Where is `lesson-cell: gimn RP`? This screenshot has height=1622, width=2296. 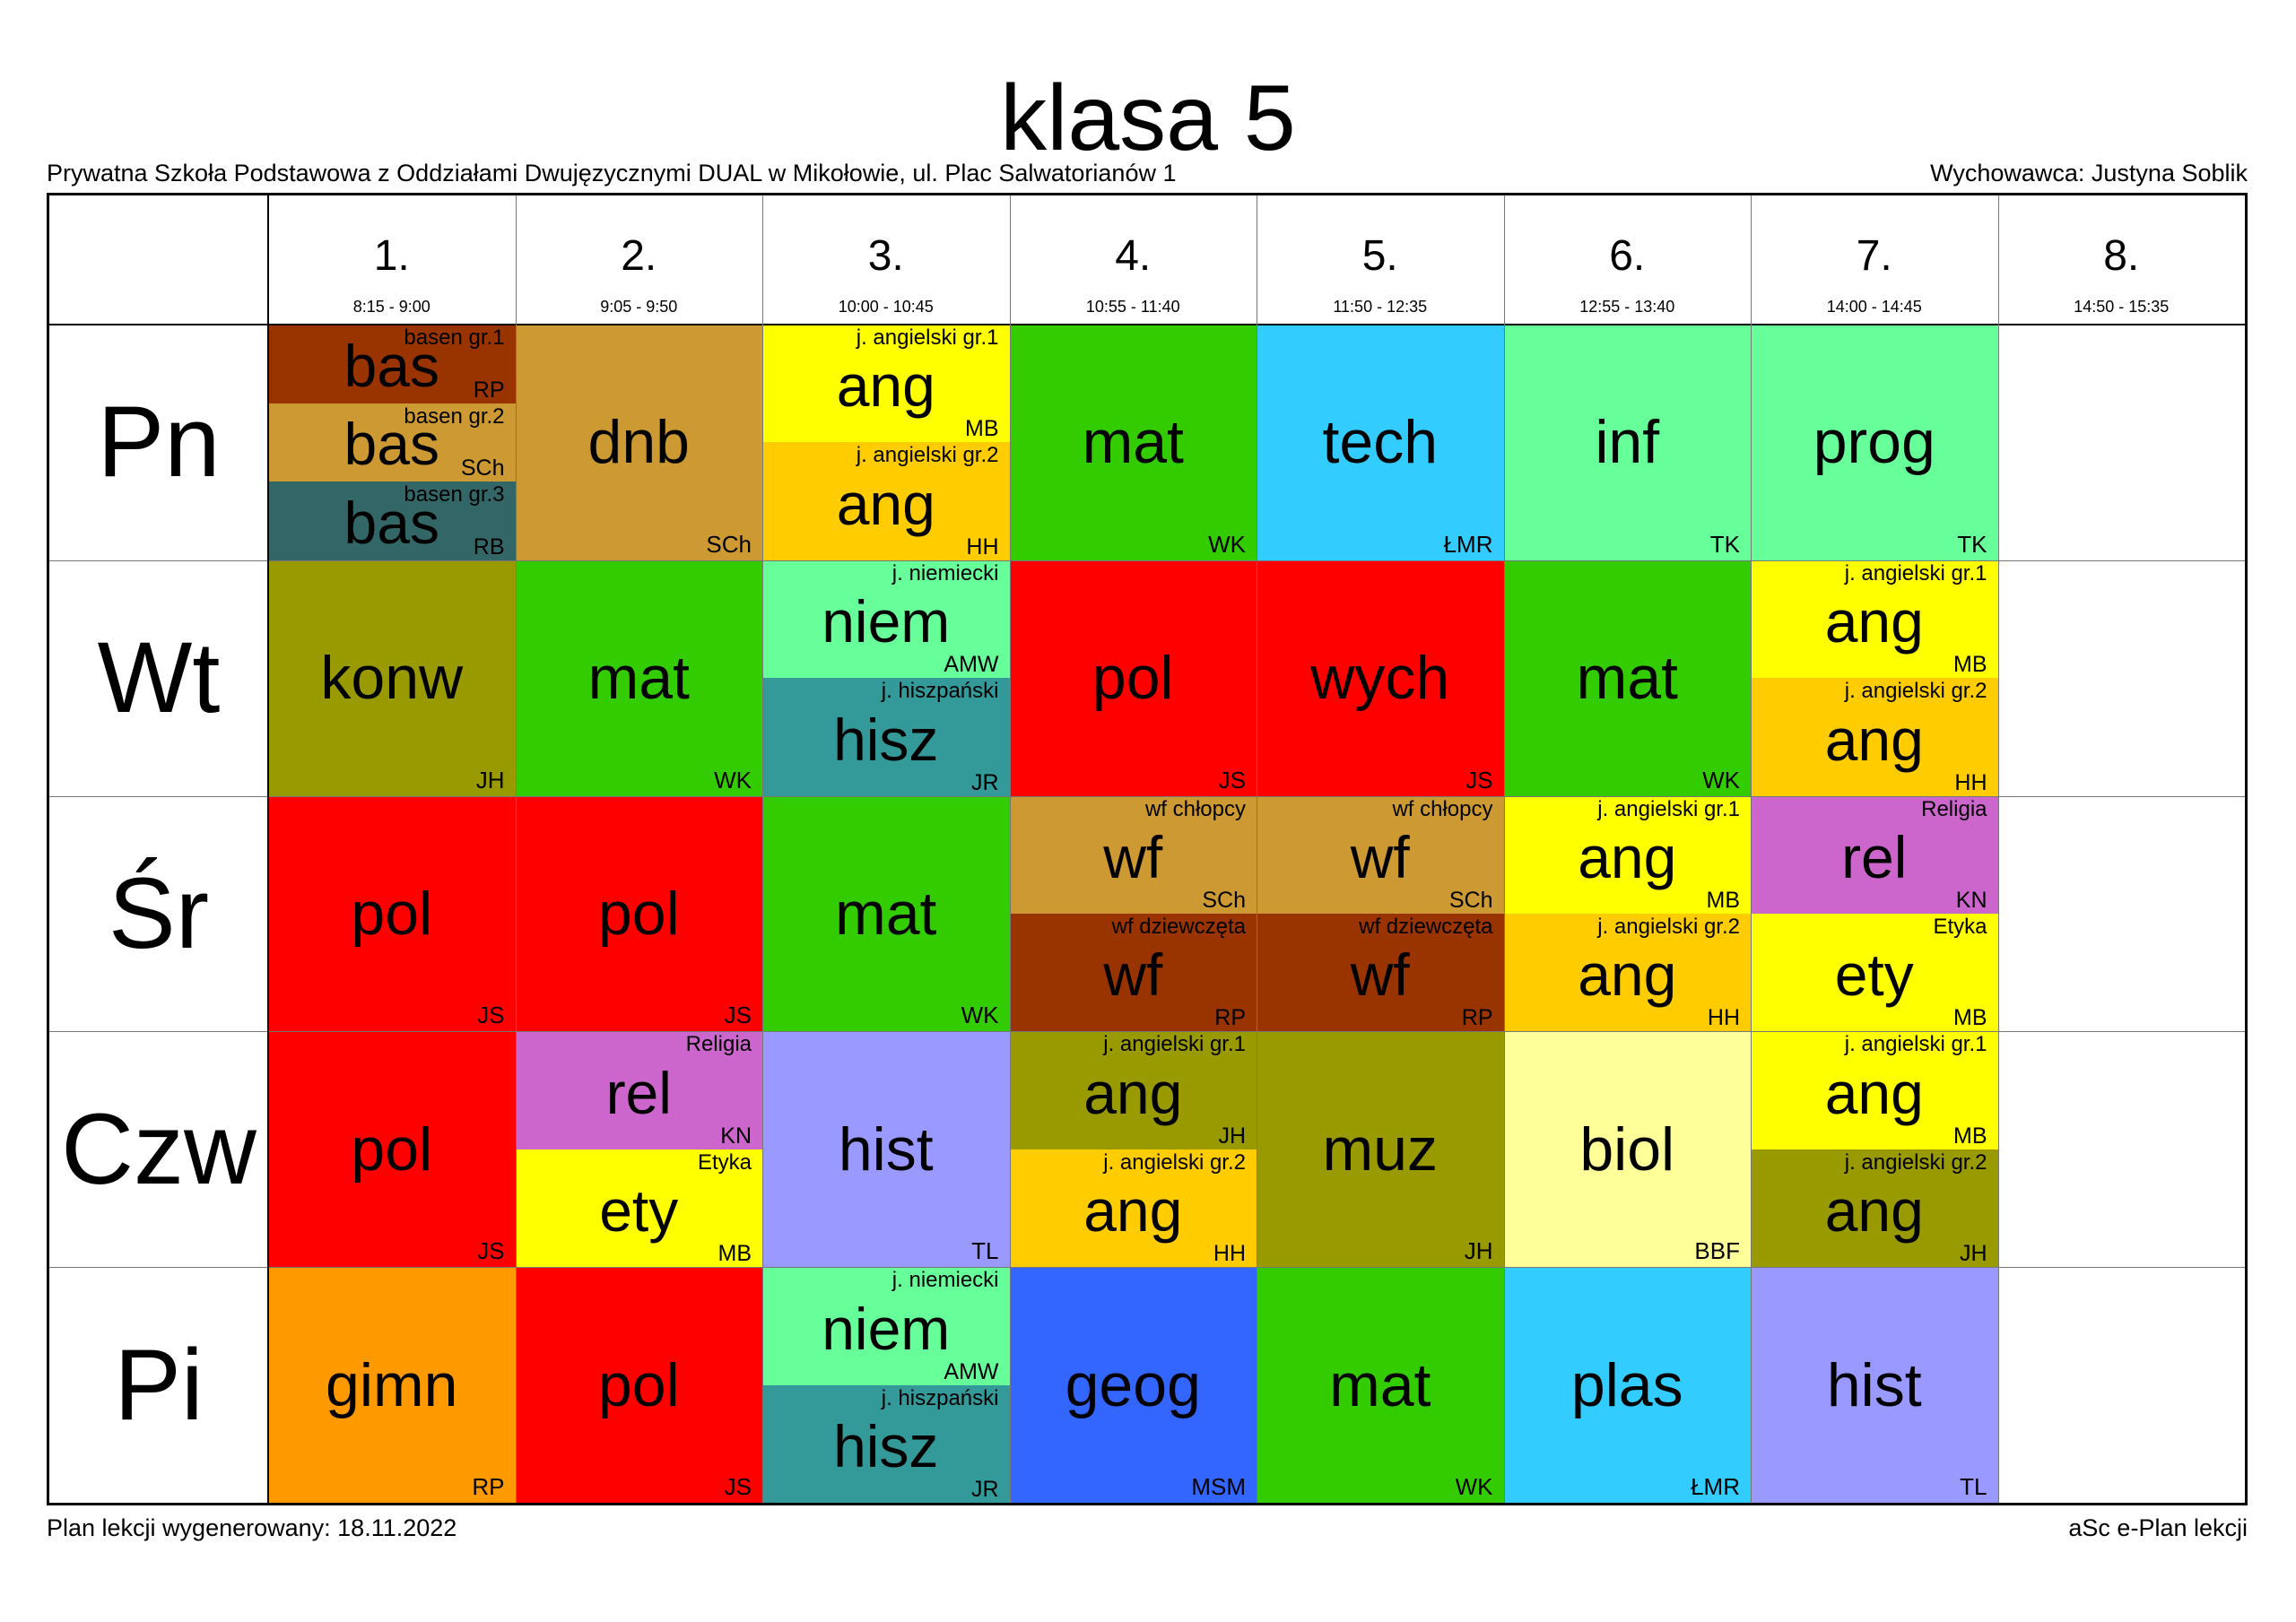 lesson-cell: gimn RP is located at coordinates (392, 1385).